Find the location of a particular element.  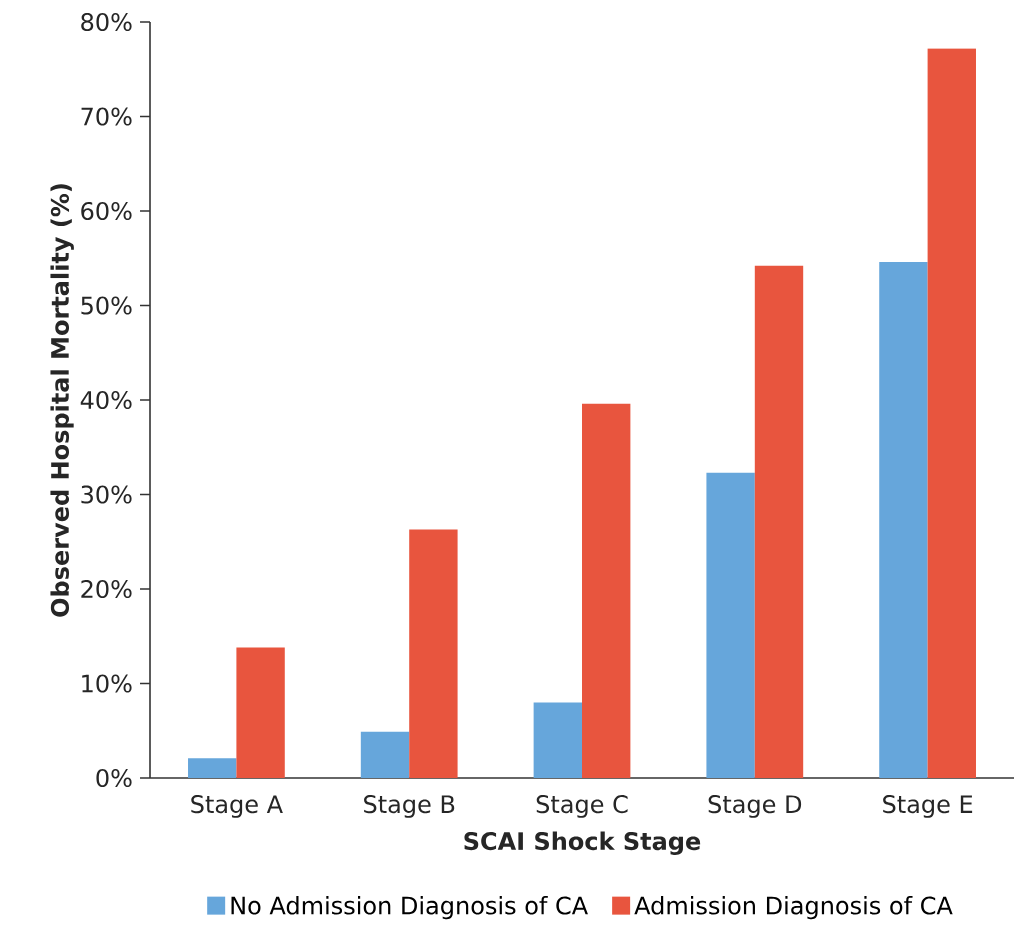

legend-label: No Admission Diagnosis of CA is located at coordinates (409, 908).